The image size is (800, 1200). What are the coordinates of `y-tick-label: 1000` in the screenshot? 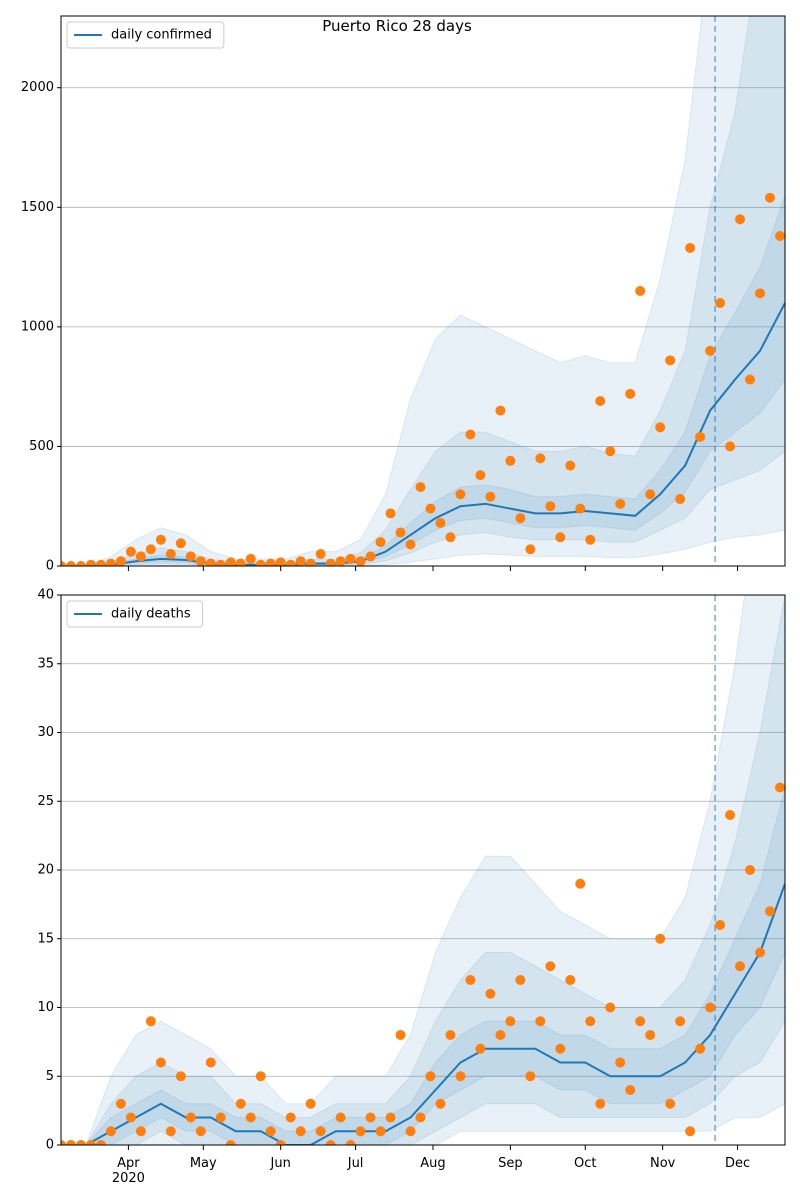 It's located at (37, 326).